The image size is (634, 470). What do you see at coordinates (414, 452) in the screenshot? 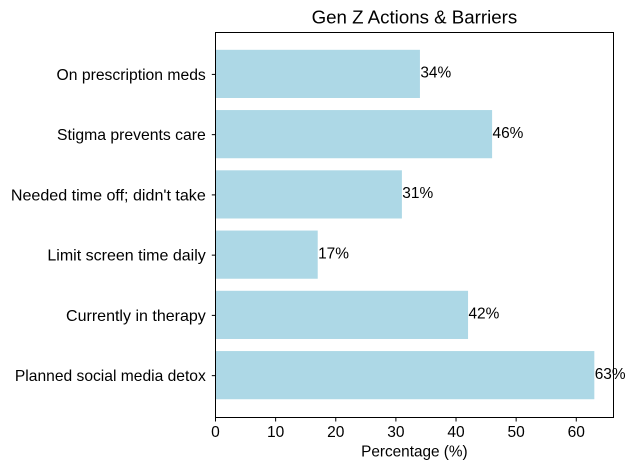
I see `svg-text: Percentage (%)` at bounding box center [414, 452].